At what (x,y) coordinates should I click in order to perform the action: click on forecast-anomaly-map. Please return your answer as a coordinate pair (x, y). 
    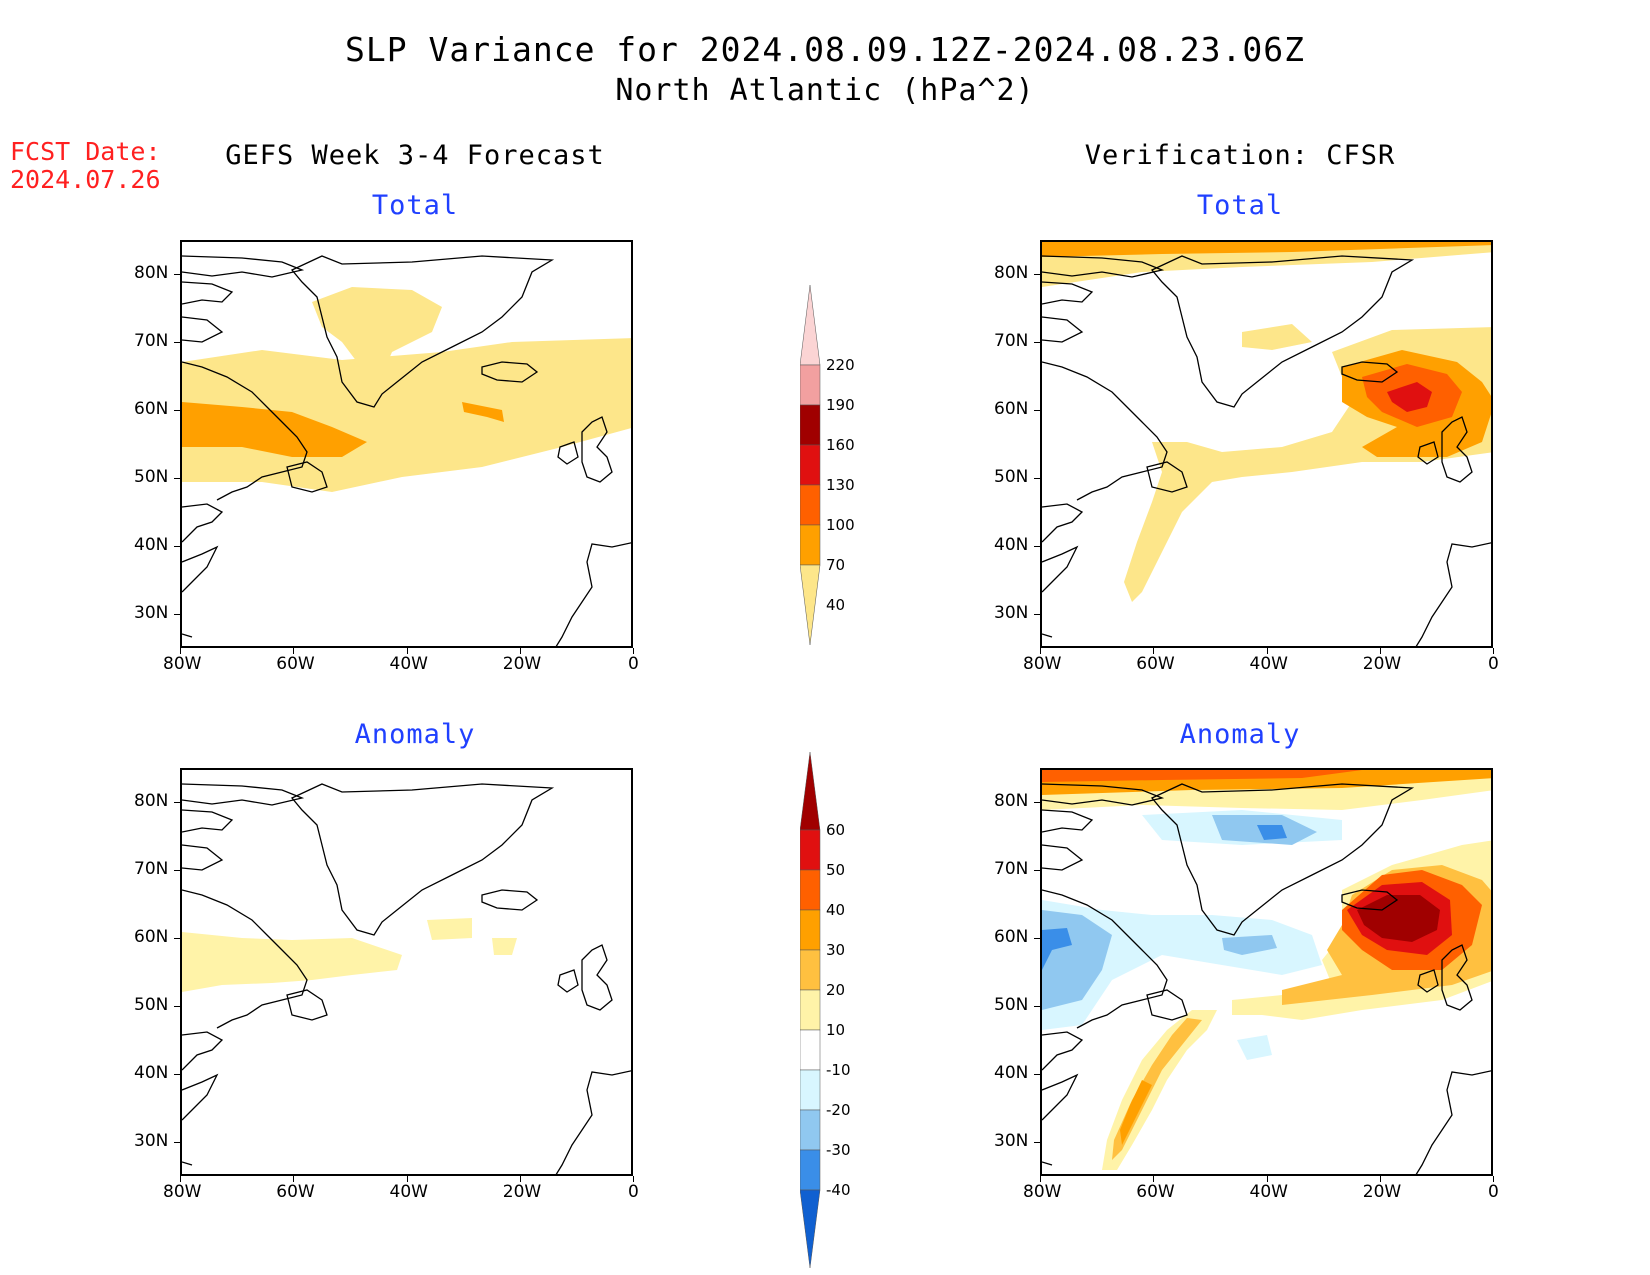
    Looking at the image, I should click on (406, 972).